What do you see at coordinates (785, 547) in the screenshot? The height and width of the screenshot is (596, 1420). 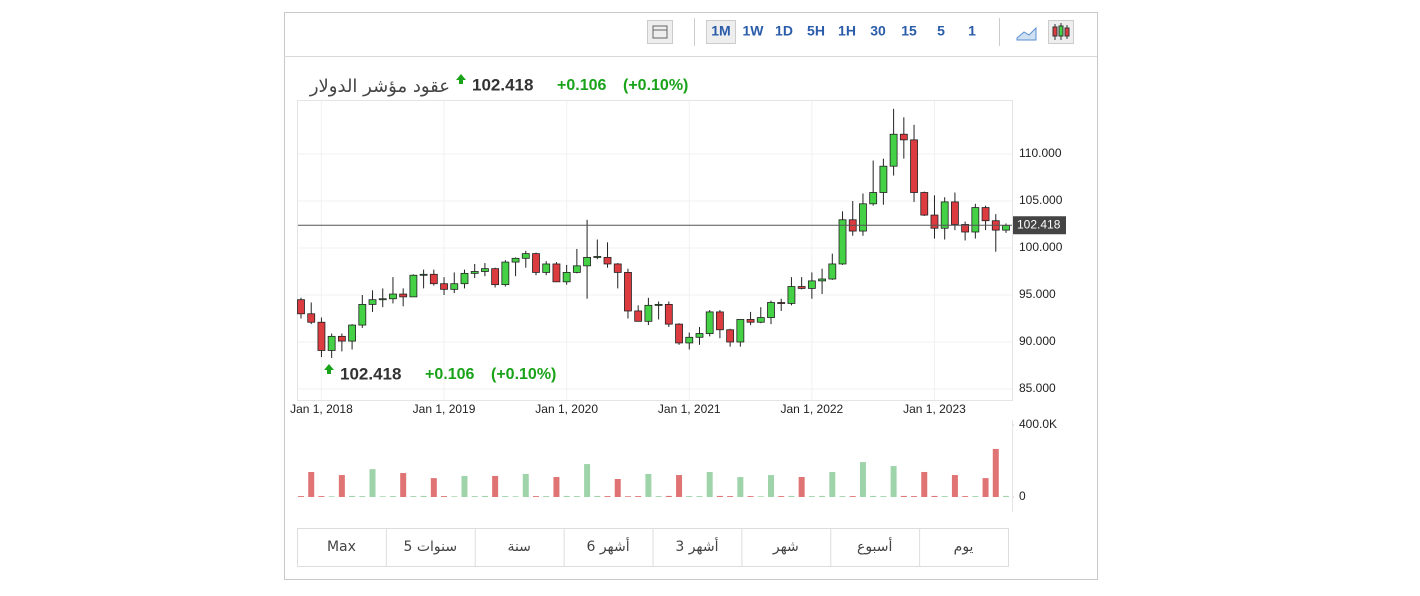 I see `range-tab: شهر` at bounding box center [785, 547].